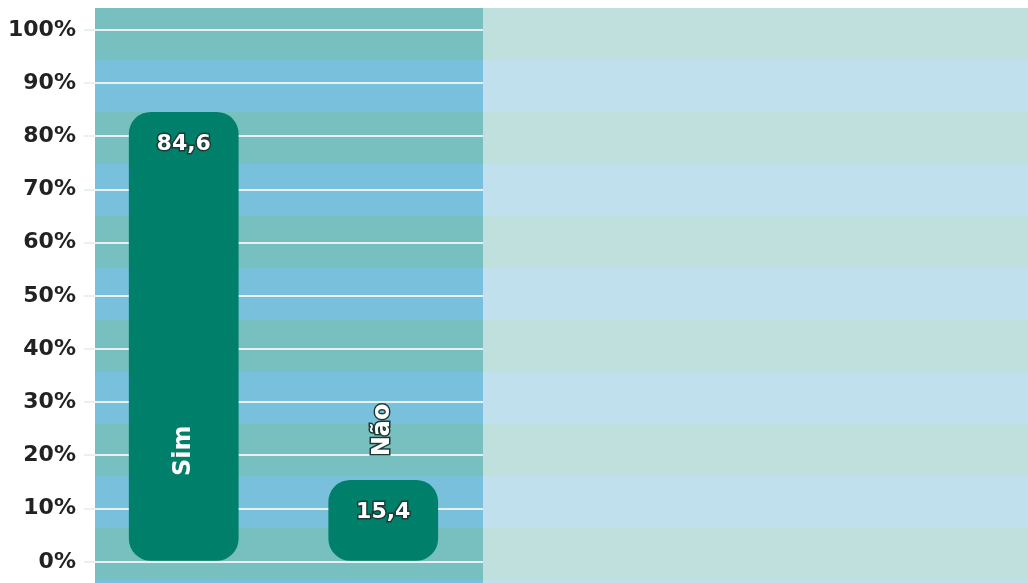 Image resolution: width=1028 pixels, height=583 pixels. Describe the element at coordinates (49, 347) in the screenshot. I see `y-tick-label: 40%` at that location.